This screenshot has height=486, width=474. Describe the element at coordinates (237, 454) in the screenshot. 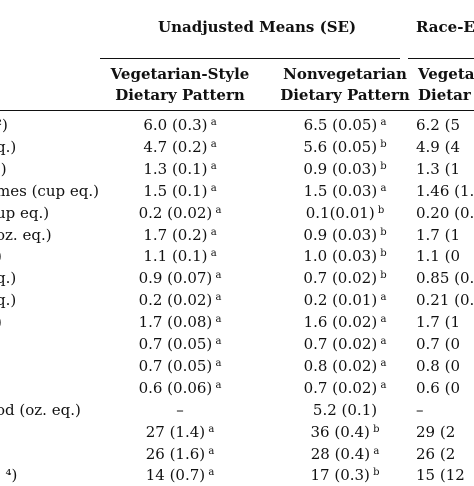

I see `table-row: 26 (1.6) a 28 (0.4) a 26 (2` at that location.